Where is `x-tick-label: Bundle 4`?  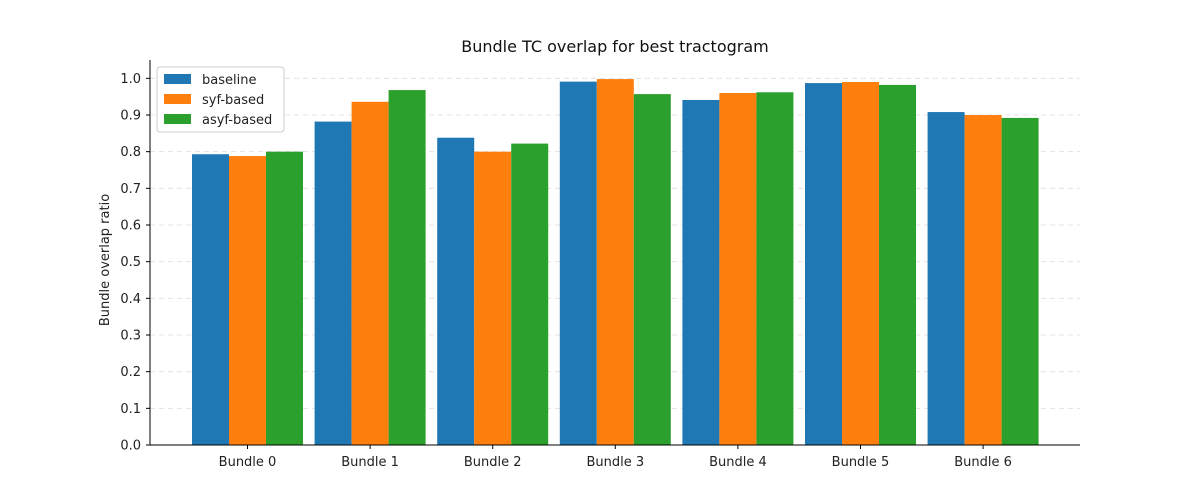 x-tick-label: Bundle 4 is located at coordinates (738, 462).